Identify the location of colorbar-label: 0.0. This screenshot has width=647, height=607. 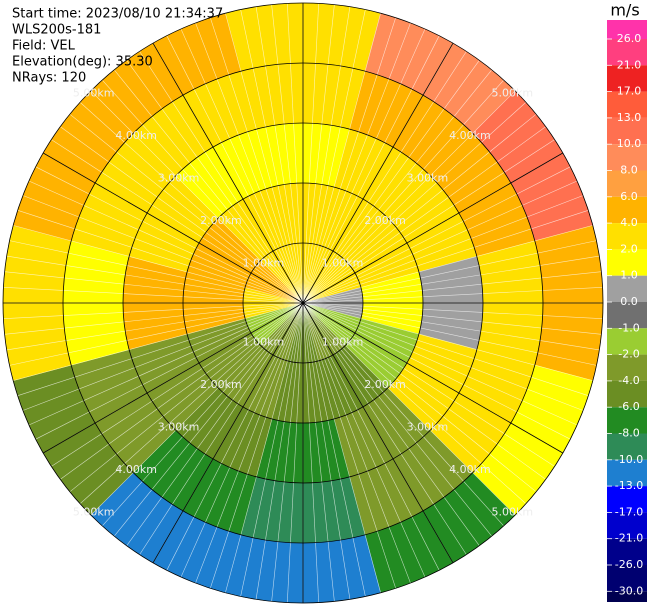
(629, 301).